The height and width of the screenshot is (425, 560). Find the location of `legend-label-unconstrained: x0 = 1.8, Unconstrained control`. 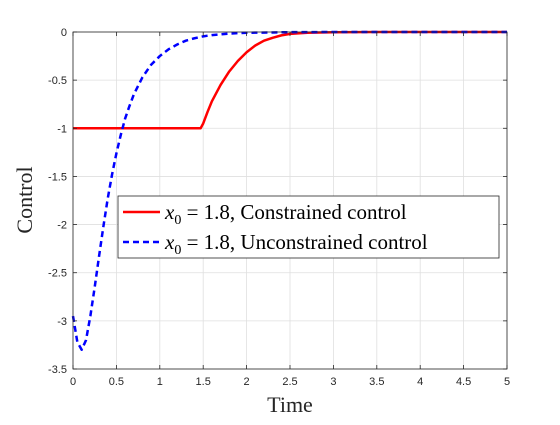

legend-label-unconstrained: x0 = 1.8, Unconstrained control is located at coordinates (296, 244).